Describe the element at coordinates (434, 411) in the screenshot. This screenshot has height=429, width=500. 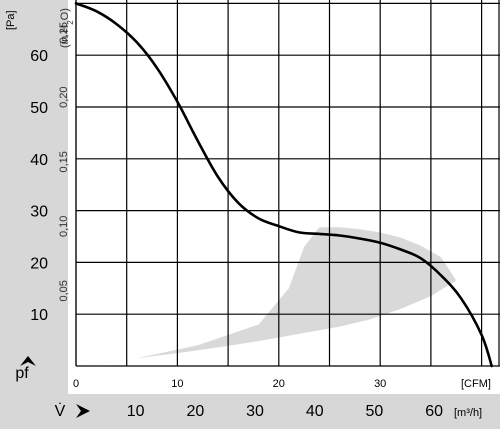
I see `m3h-tick-label: 60` at that location.